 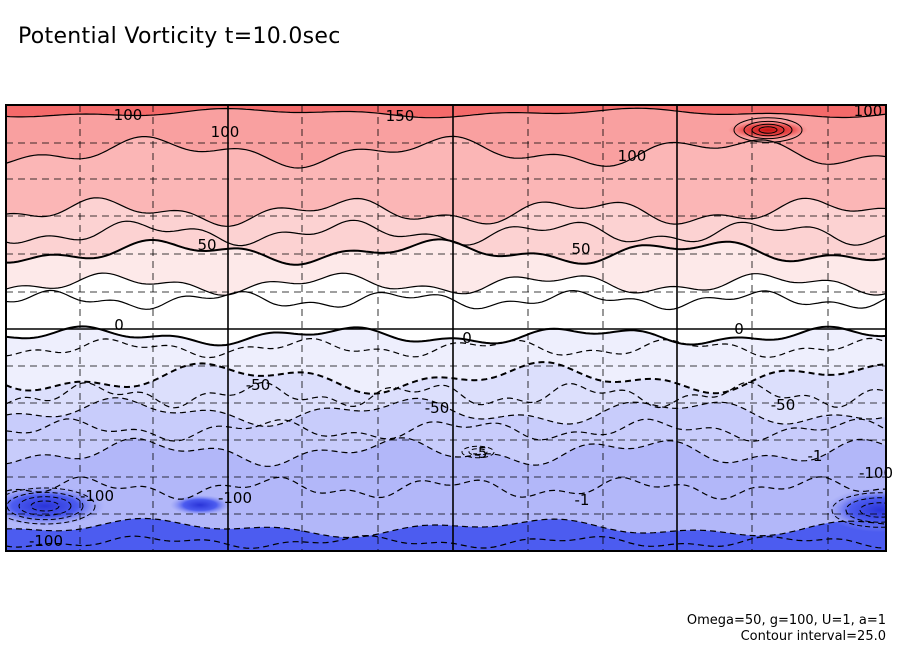 I want to click on contour-label: -5, so click(x=480, y=453).